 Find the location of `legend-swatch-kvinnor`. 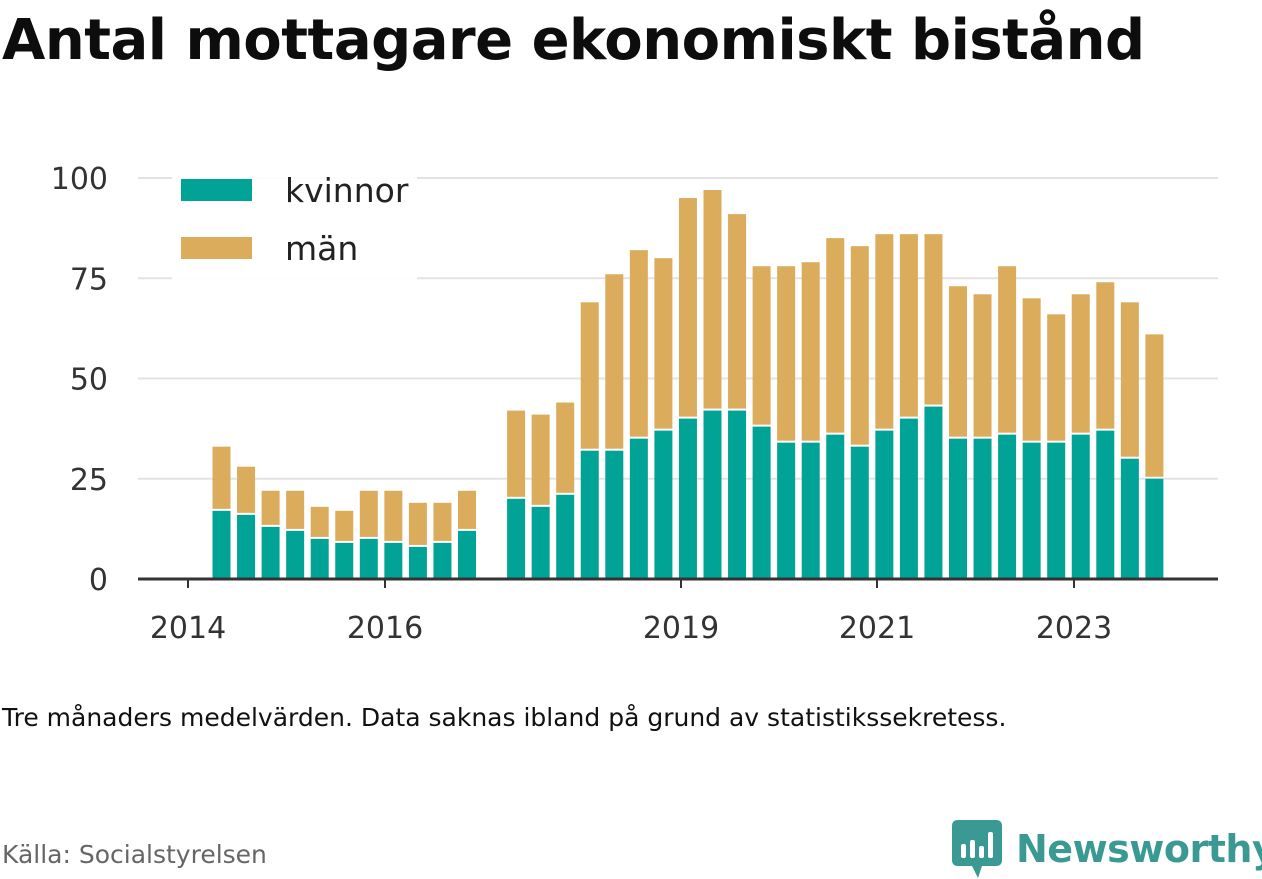

legend-swatch-kvinnor is located at coordinates (216, 190).